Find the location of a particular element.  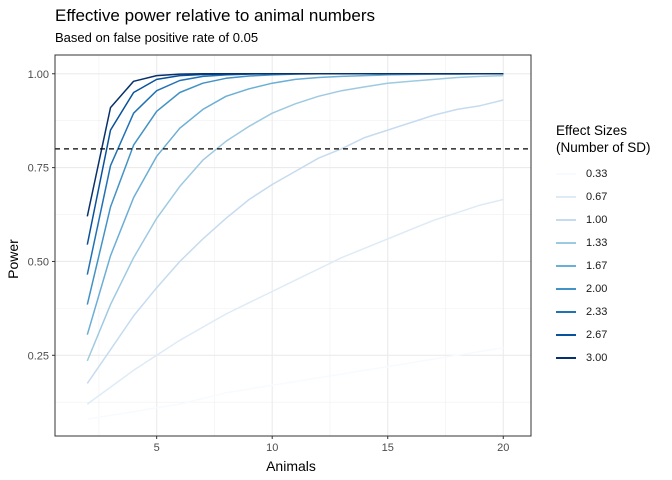

y-tick-label: 0.50 is located at coordinates (38, 262).